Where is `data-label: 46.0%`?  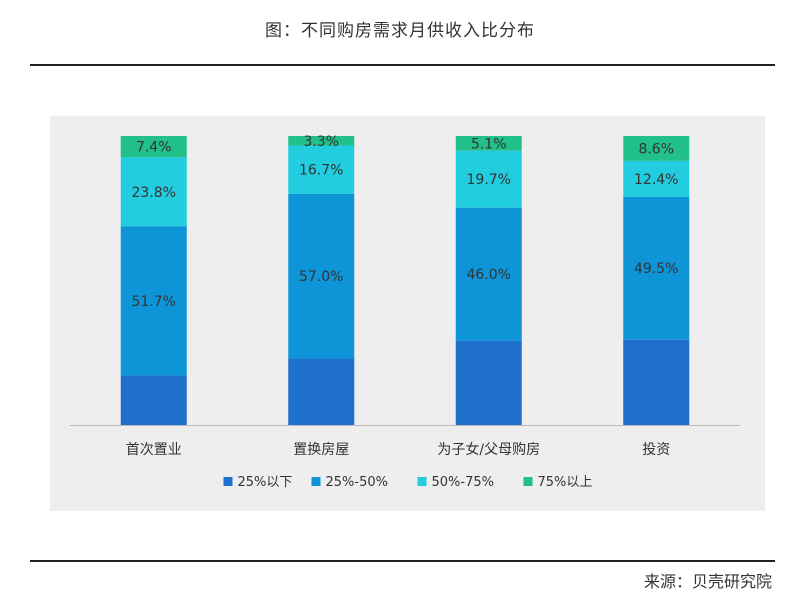 data-label: 46.0% is located at coordinates (489, 275).